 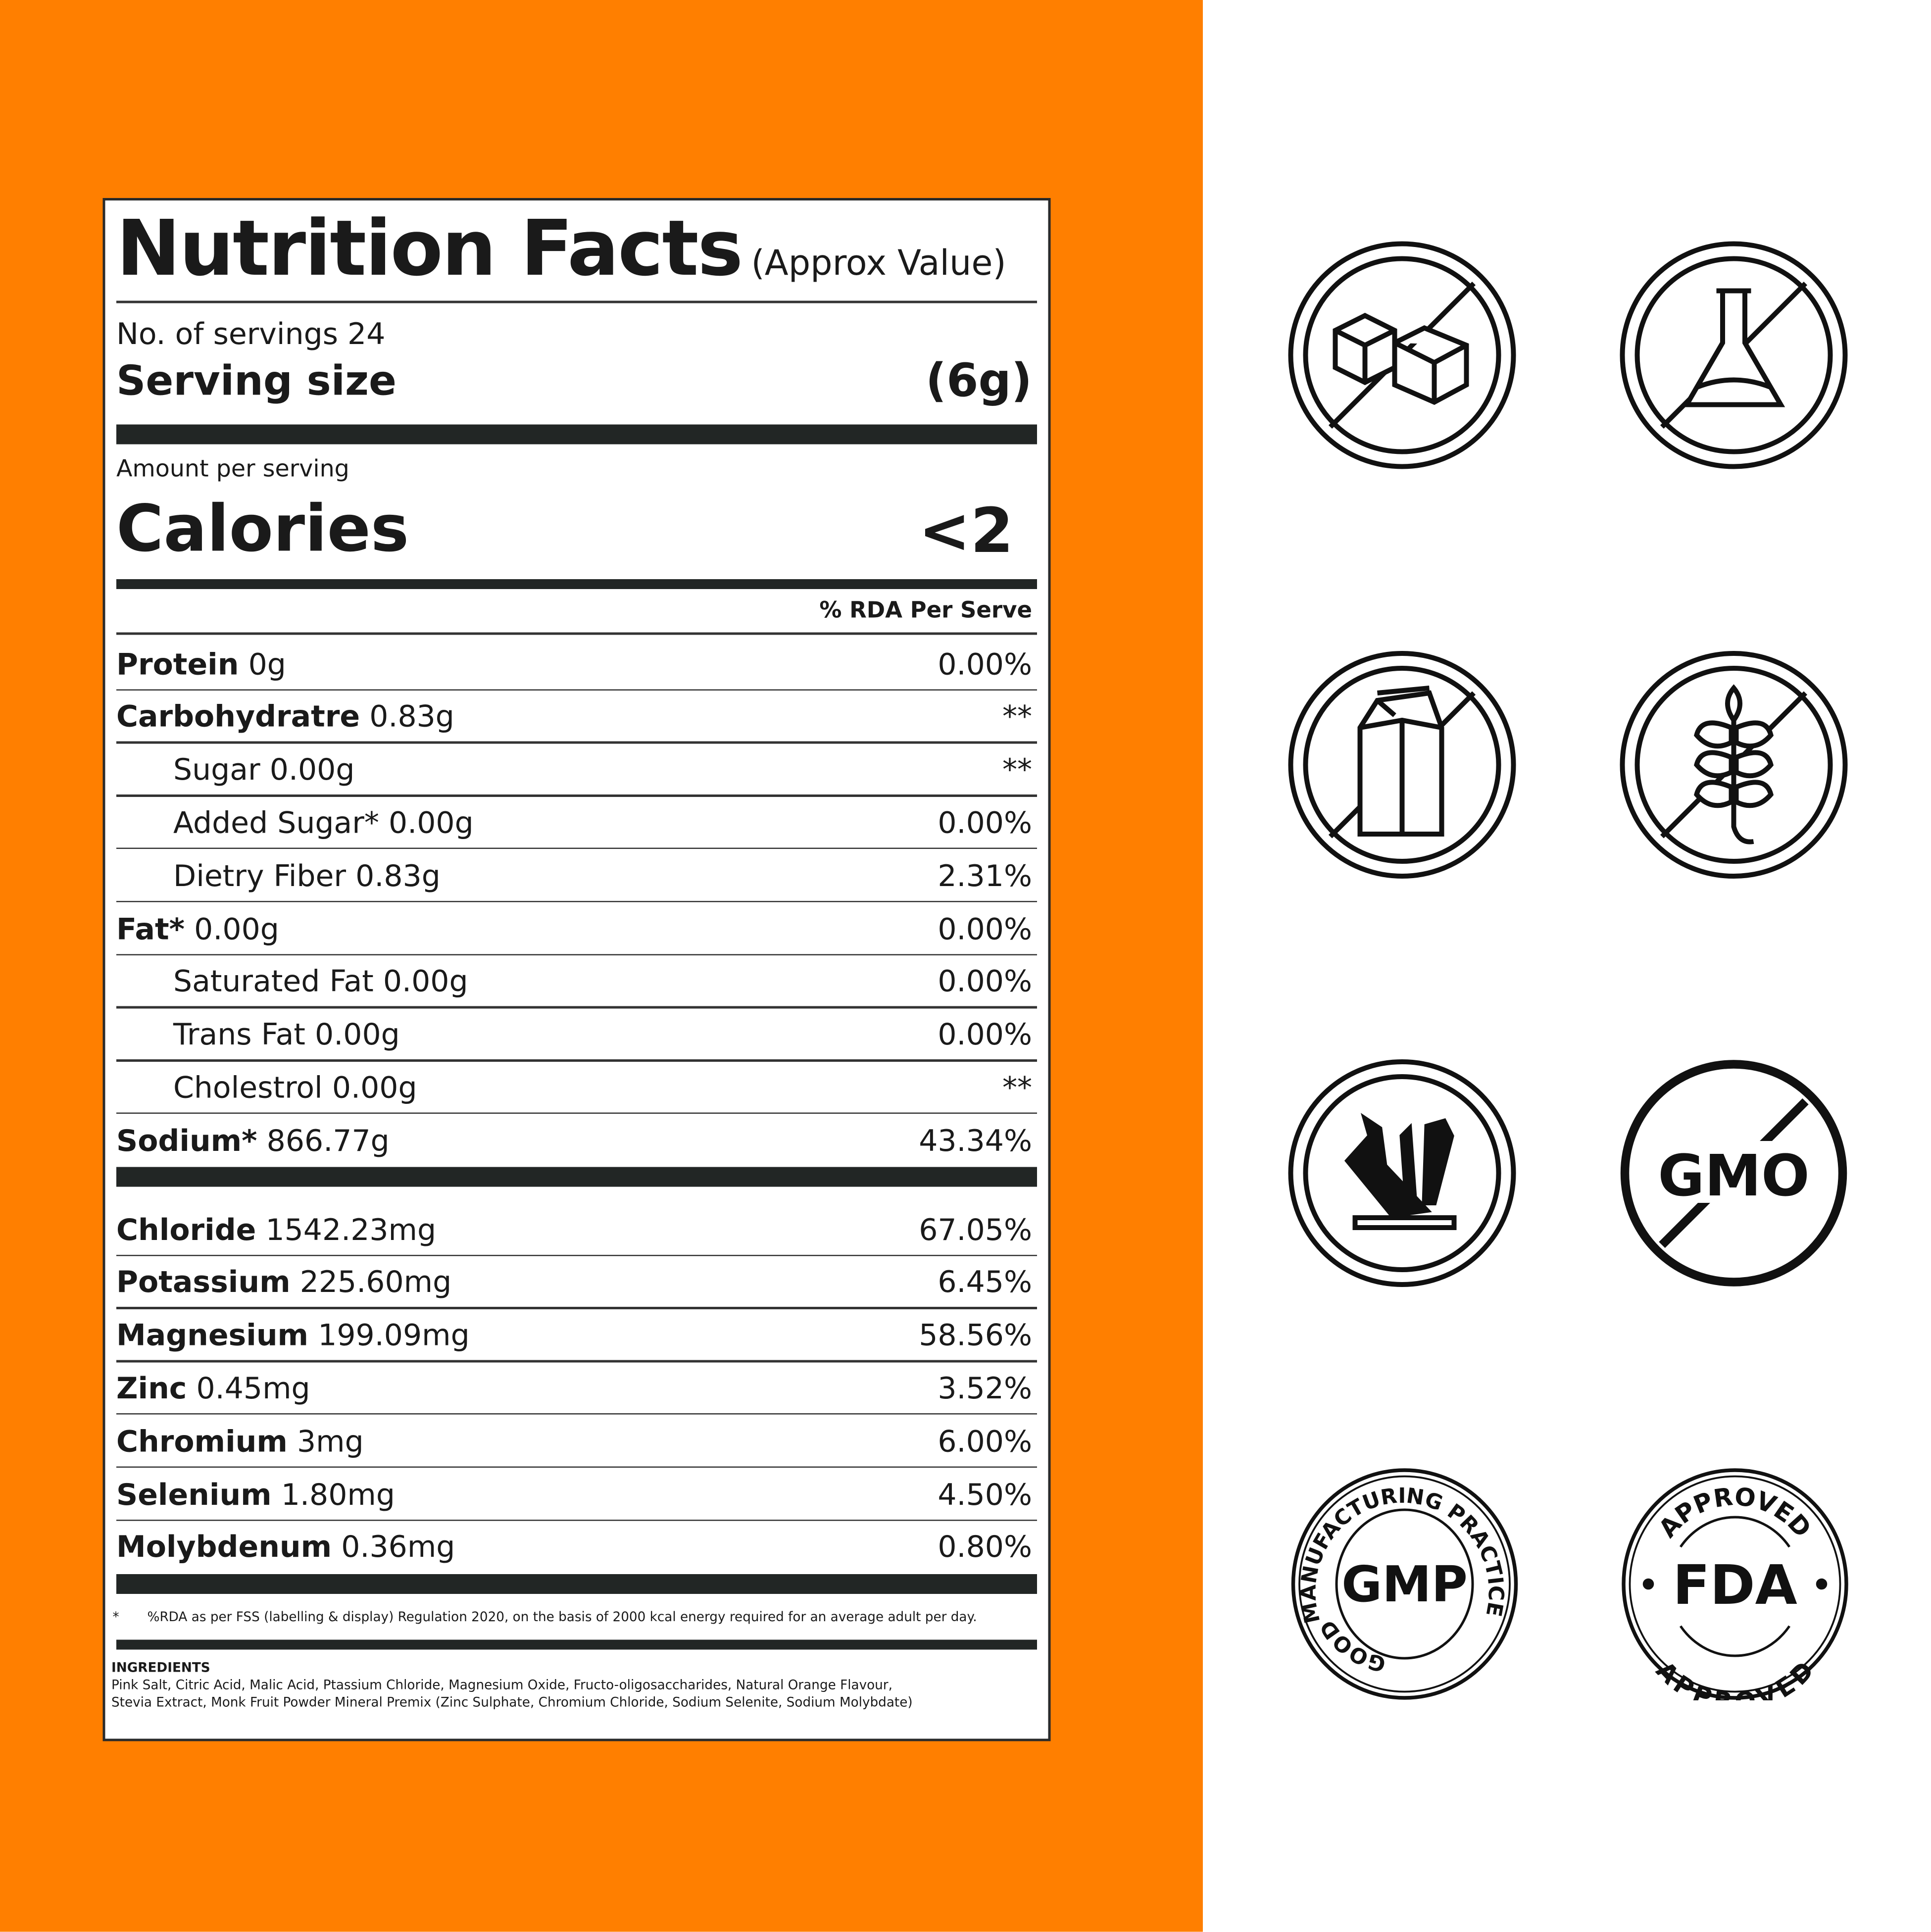 I want to click on nutrient-name: Sugar 0.00g, so click(x=235, y=770).